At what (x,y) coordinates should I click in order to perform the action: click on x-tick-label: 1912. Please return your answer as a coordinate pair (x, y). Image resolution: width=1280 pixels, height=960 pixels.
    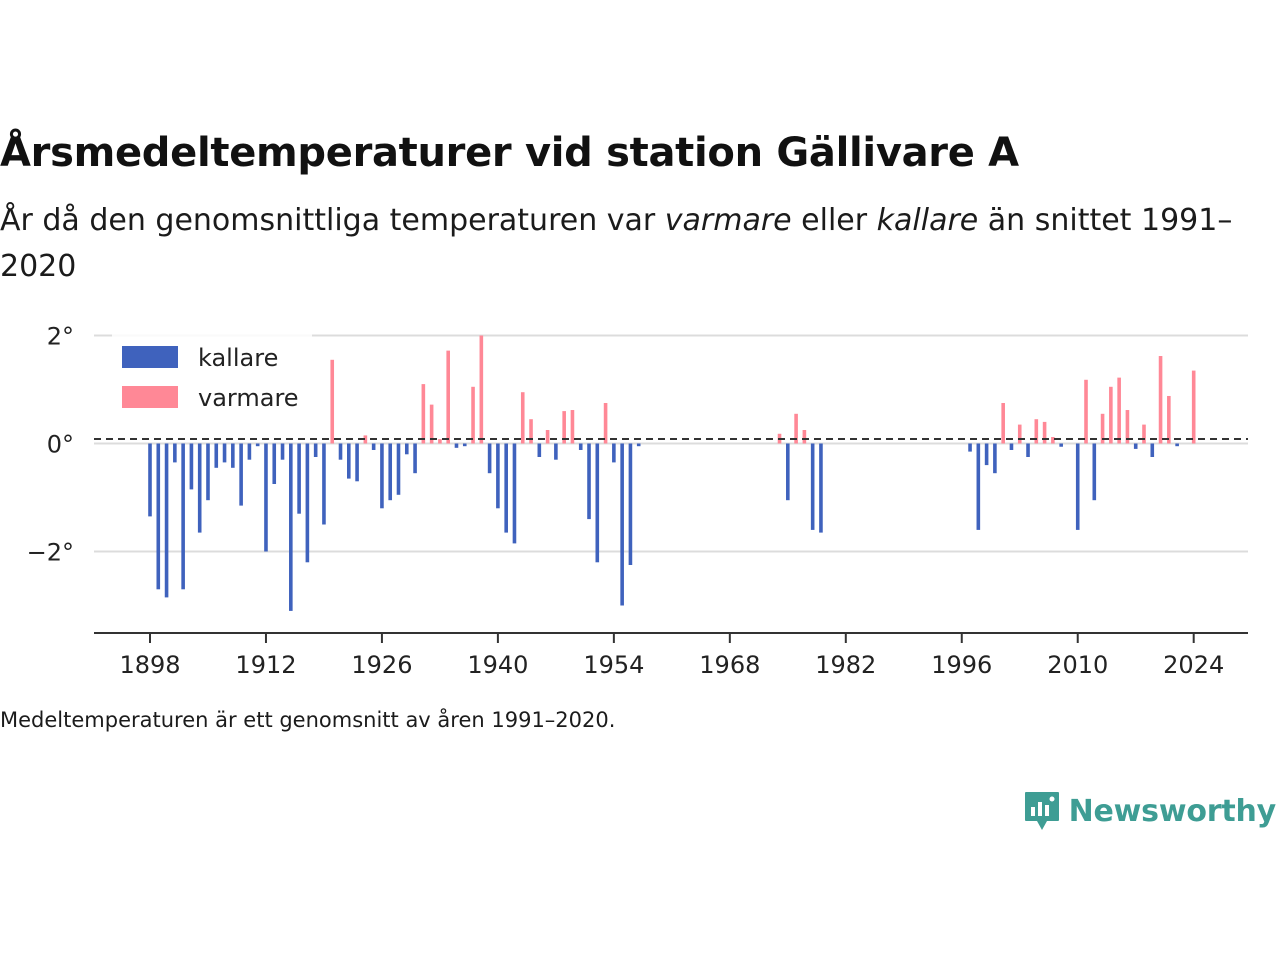
    Looking at the image, I should click on (265, 665).